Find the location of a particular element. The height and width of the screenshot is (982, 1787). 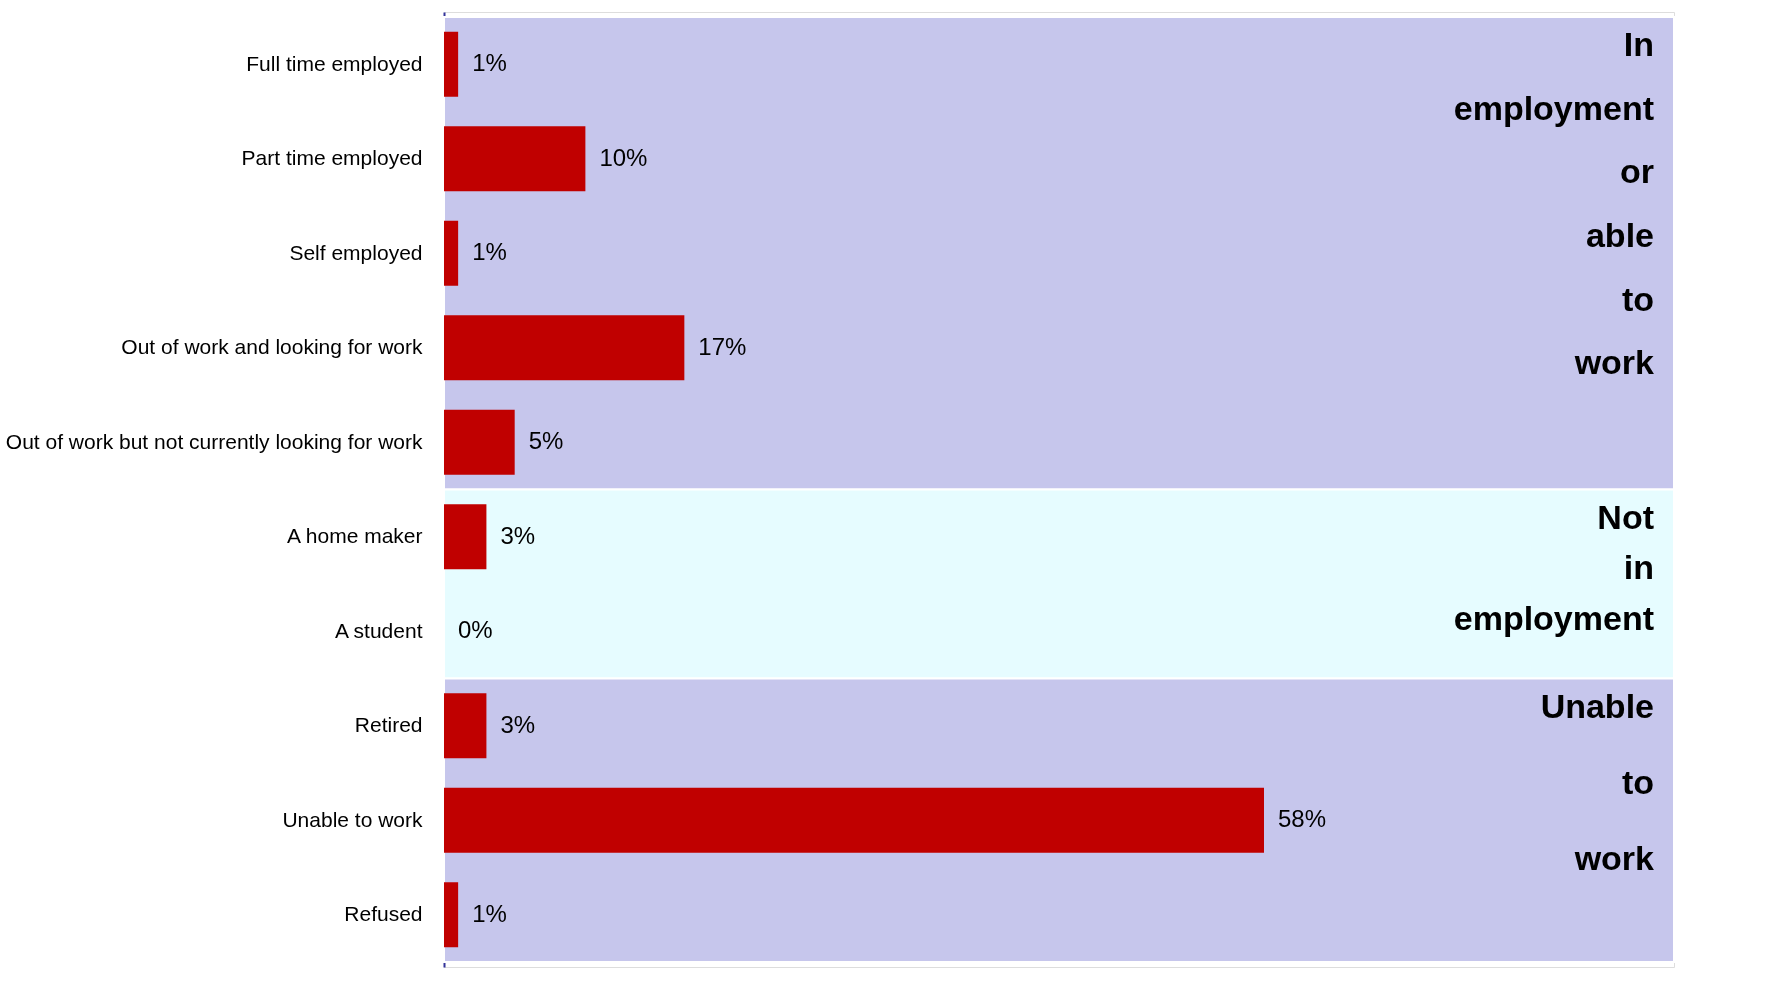

data-label: 58% is located at coordinates (1302, 819).